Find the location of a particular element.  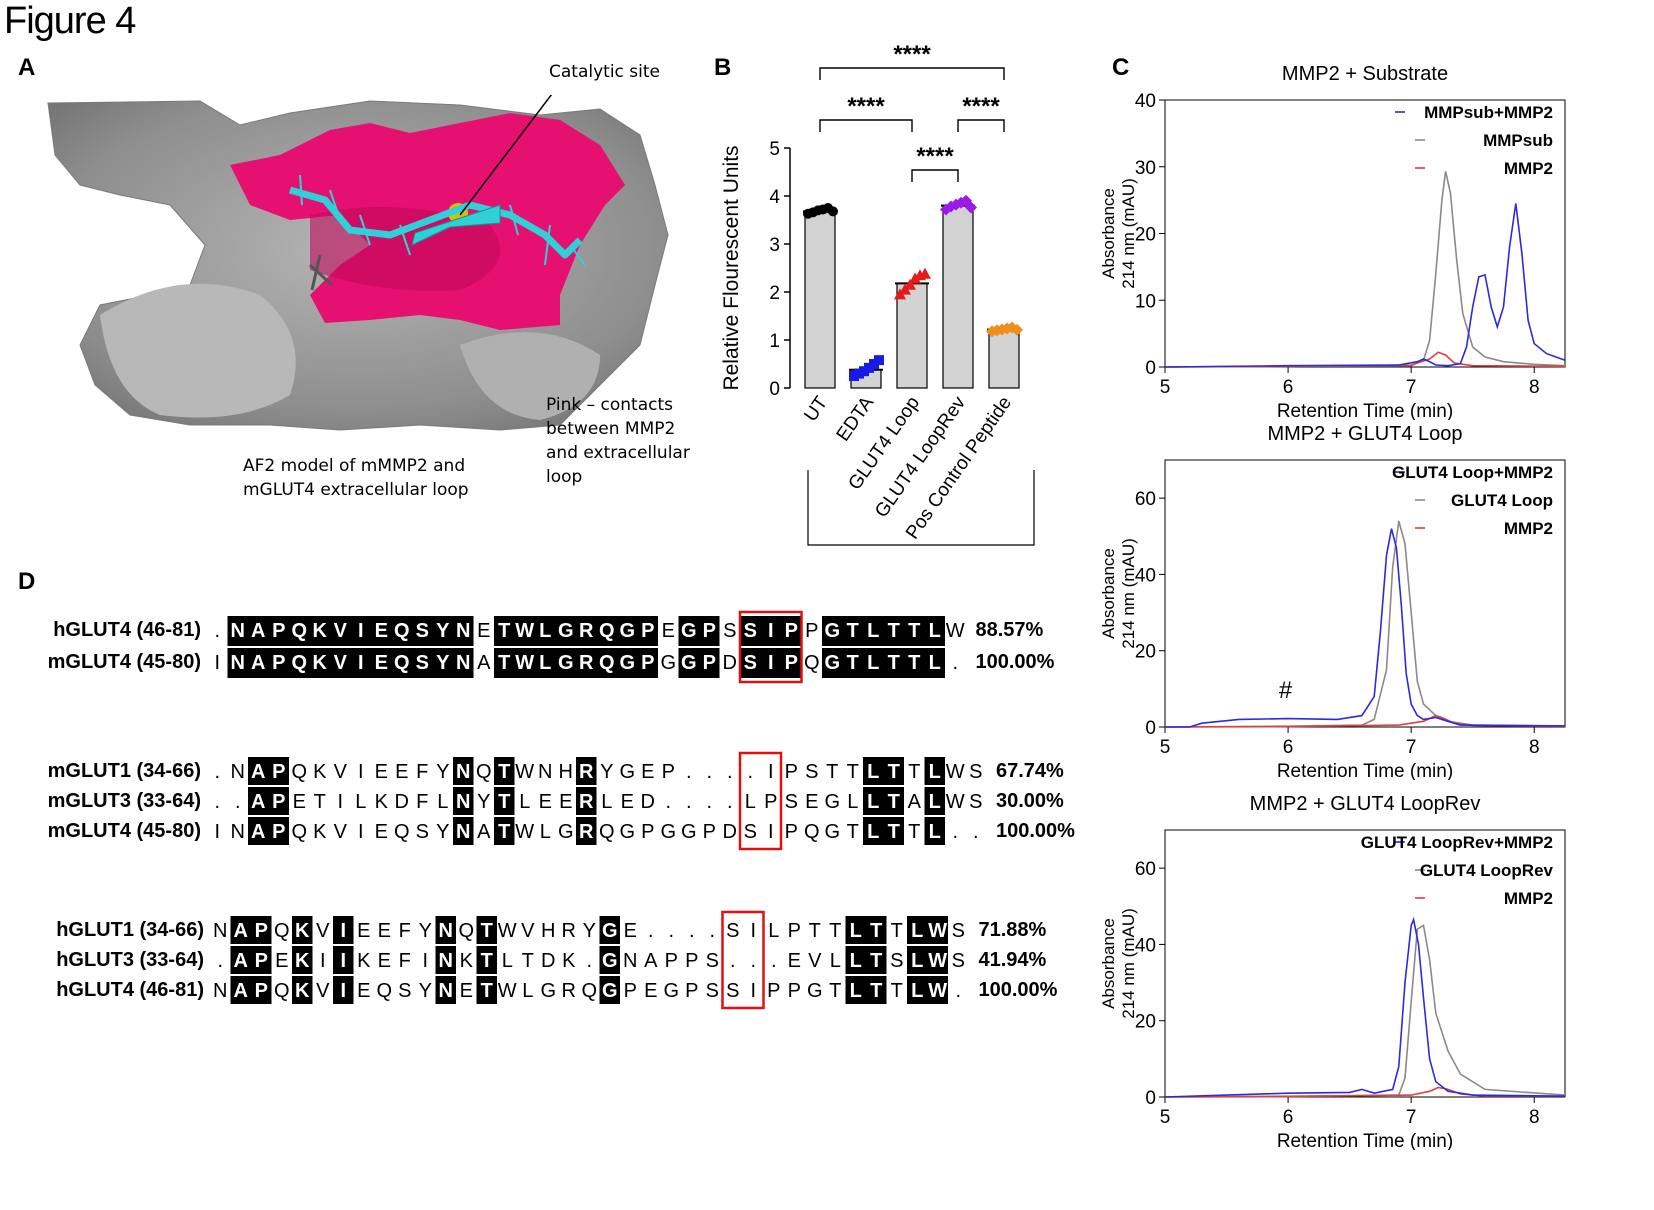

residue: H is located at coordinates (566, 772).